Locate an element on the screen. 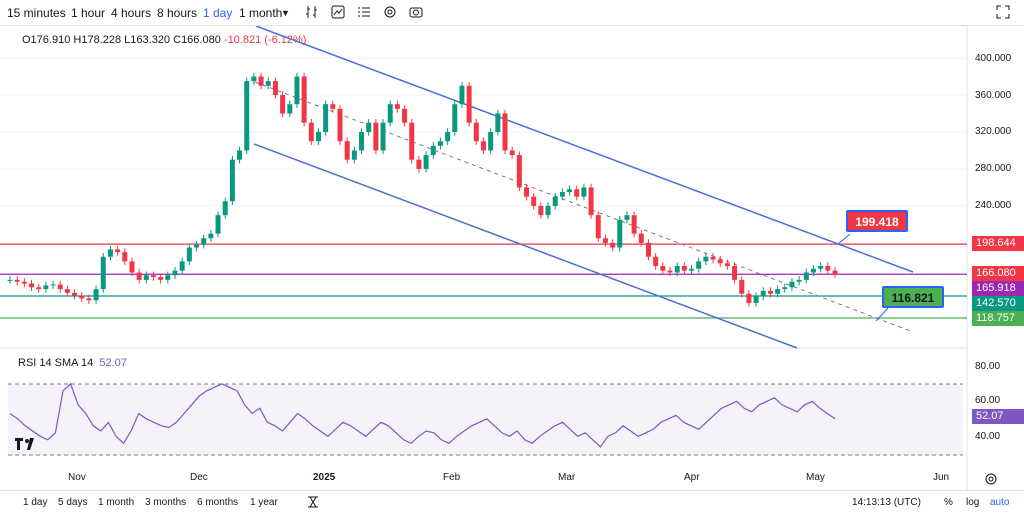 The width and height of the screenshot is (1024, 515). ohlc-close: C166.080 is located at coordinates (197, 40).